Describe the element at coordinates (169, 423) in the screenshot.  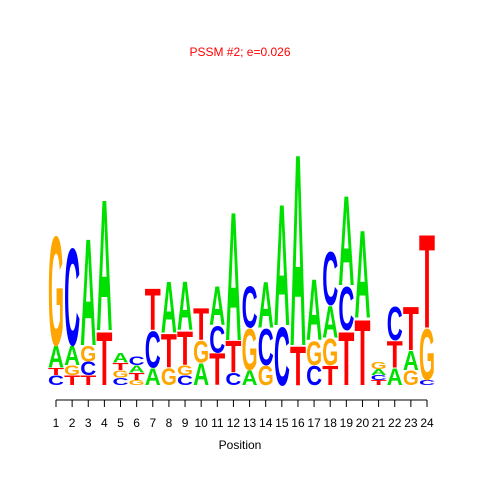
I see `x-tick-label: 8` at that location.